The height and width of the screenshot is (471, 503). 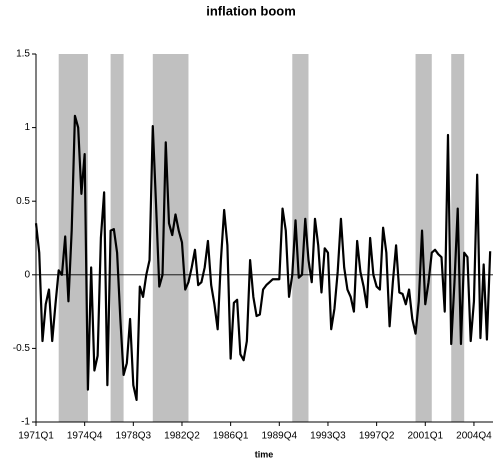 I want to click on x-tick-label: 1986Q1, so click(x=231, y=436).